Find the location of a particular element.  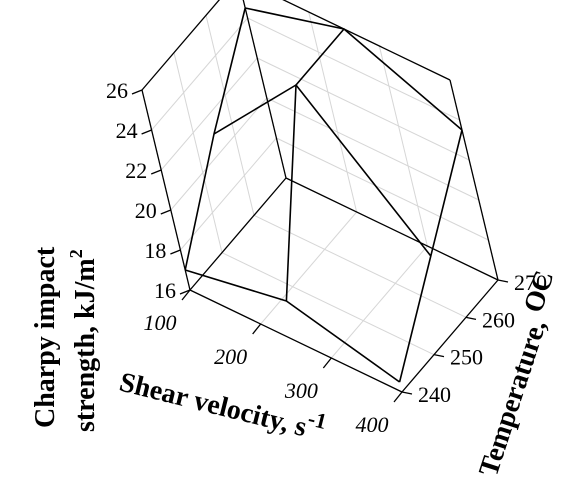

x-tick-label-3: 400 is located at coordinates (372, 424).